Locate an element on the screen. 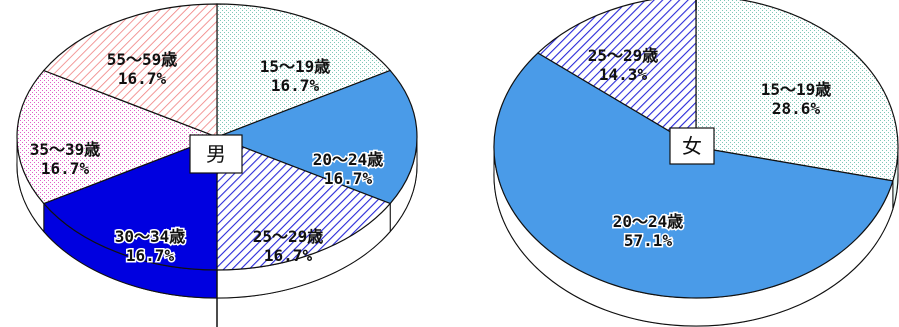 This screenshot has height=327, width=899. slice-percent-label: 57.1% is located at coordinates (648, 240).